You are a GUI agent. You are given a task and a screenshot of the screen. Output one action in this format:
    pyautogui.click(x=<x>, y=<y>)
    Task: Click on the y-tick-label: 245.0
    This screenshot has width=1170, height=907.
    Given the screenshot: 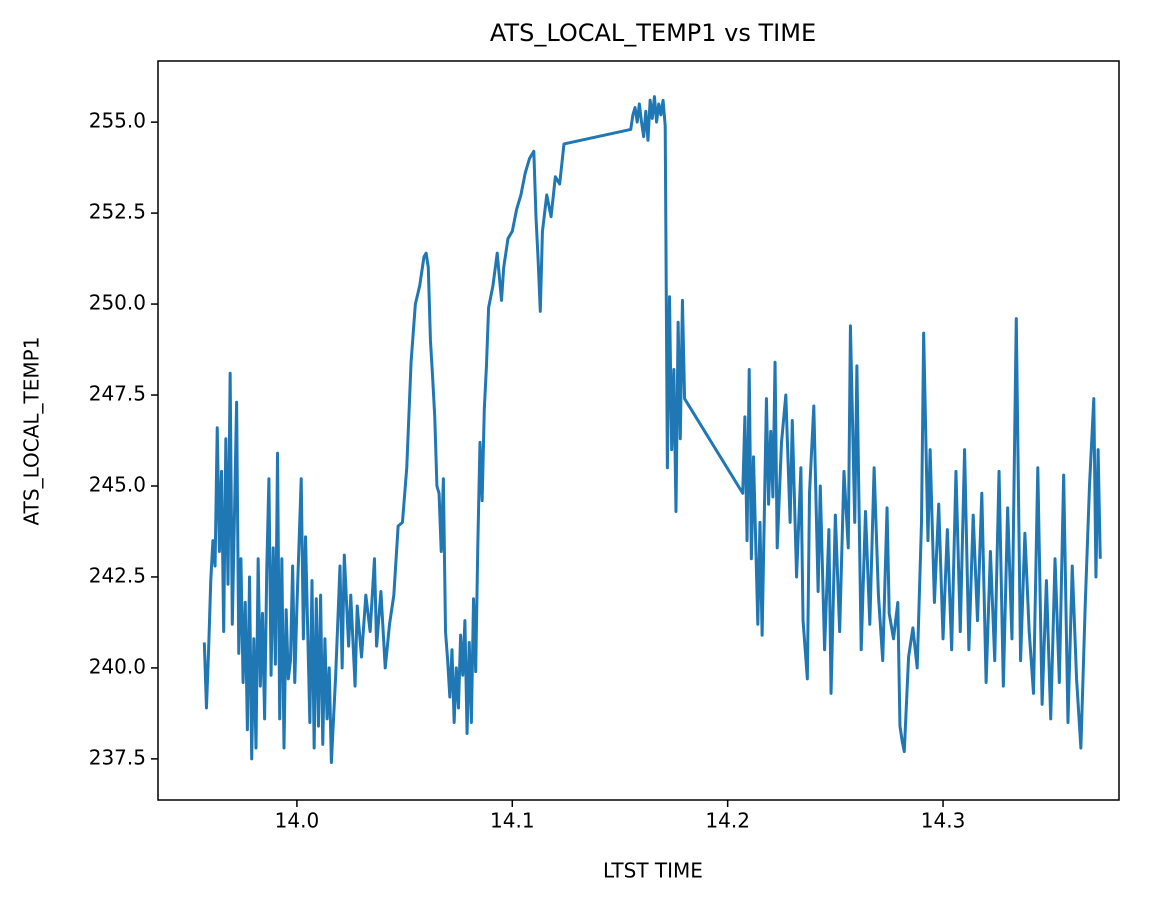 What is the action you would take?
    pyautogui.click(x=117, y=484)
    